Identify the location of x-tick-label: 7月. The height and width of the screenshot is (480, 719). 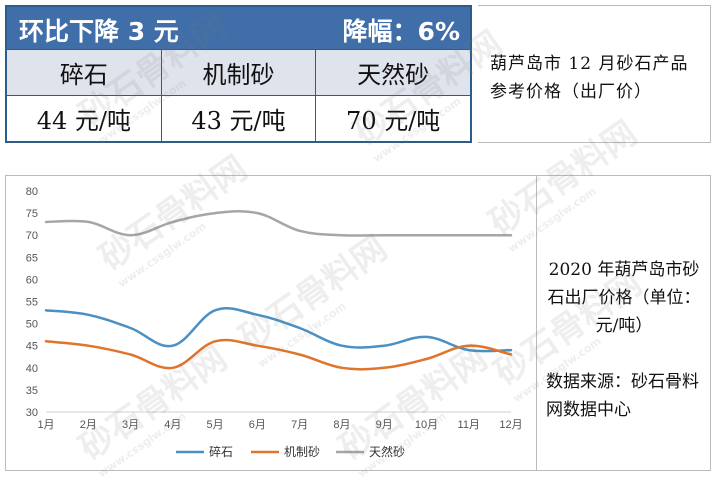
(299, 425).